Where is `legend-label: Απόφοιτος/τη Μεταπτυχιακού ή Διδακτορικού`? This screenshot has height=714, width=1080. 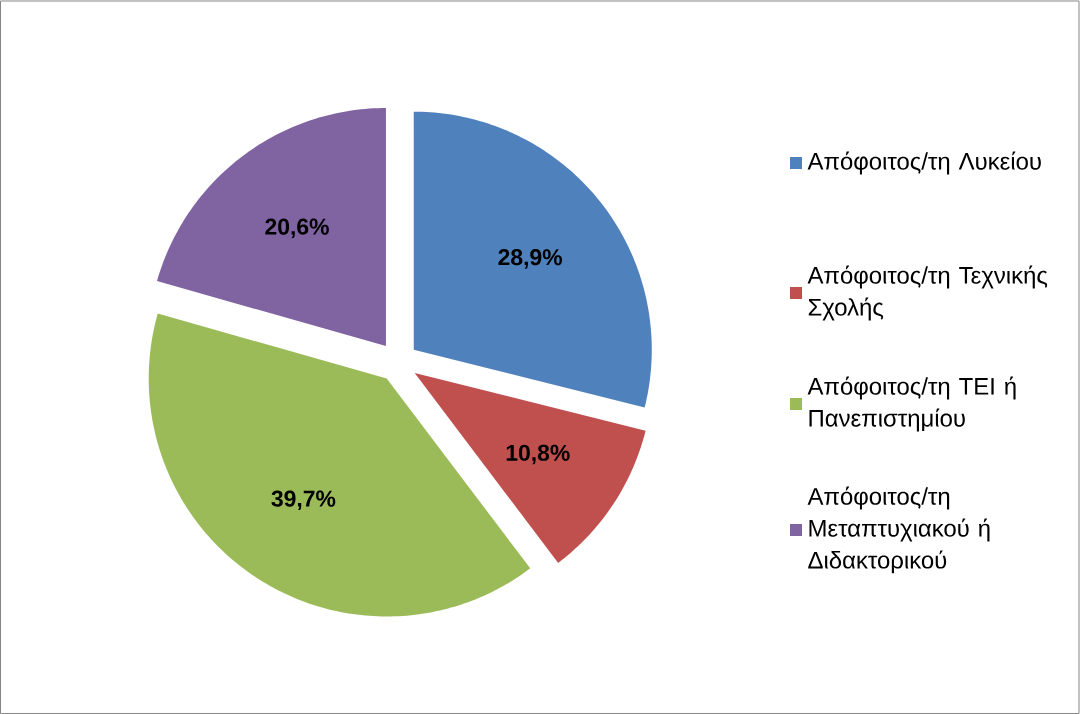 legend-label: Απόφοιτος/τη Μεταπτυχιακού ή Διδακτορικού is located at coordinates (898, 530).